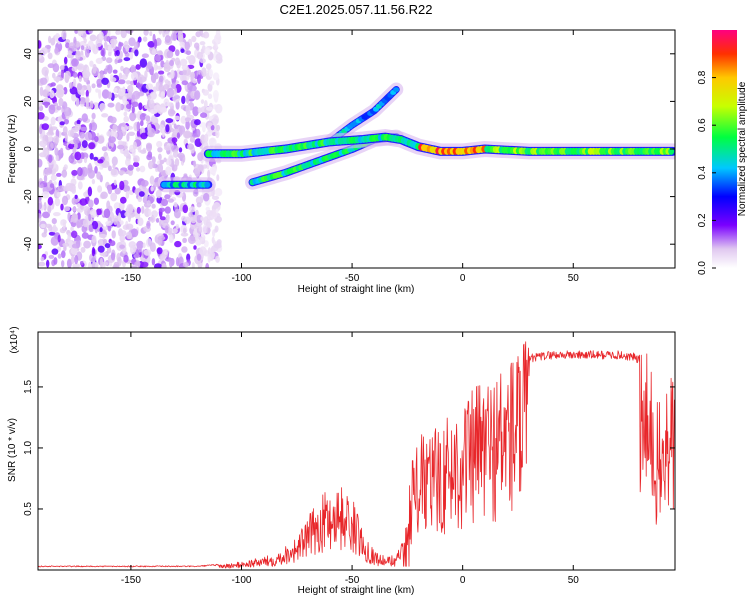  I want to click on track-blob, so click(207, 184).